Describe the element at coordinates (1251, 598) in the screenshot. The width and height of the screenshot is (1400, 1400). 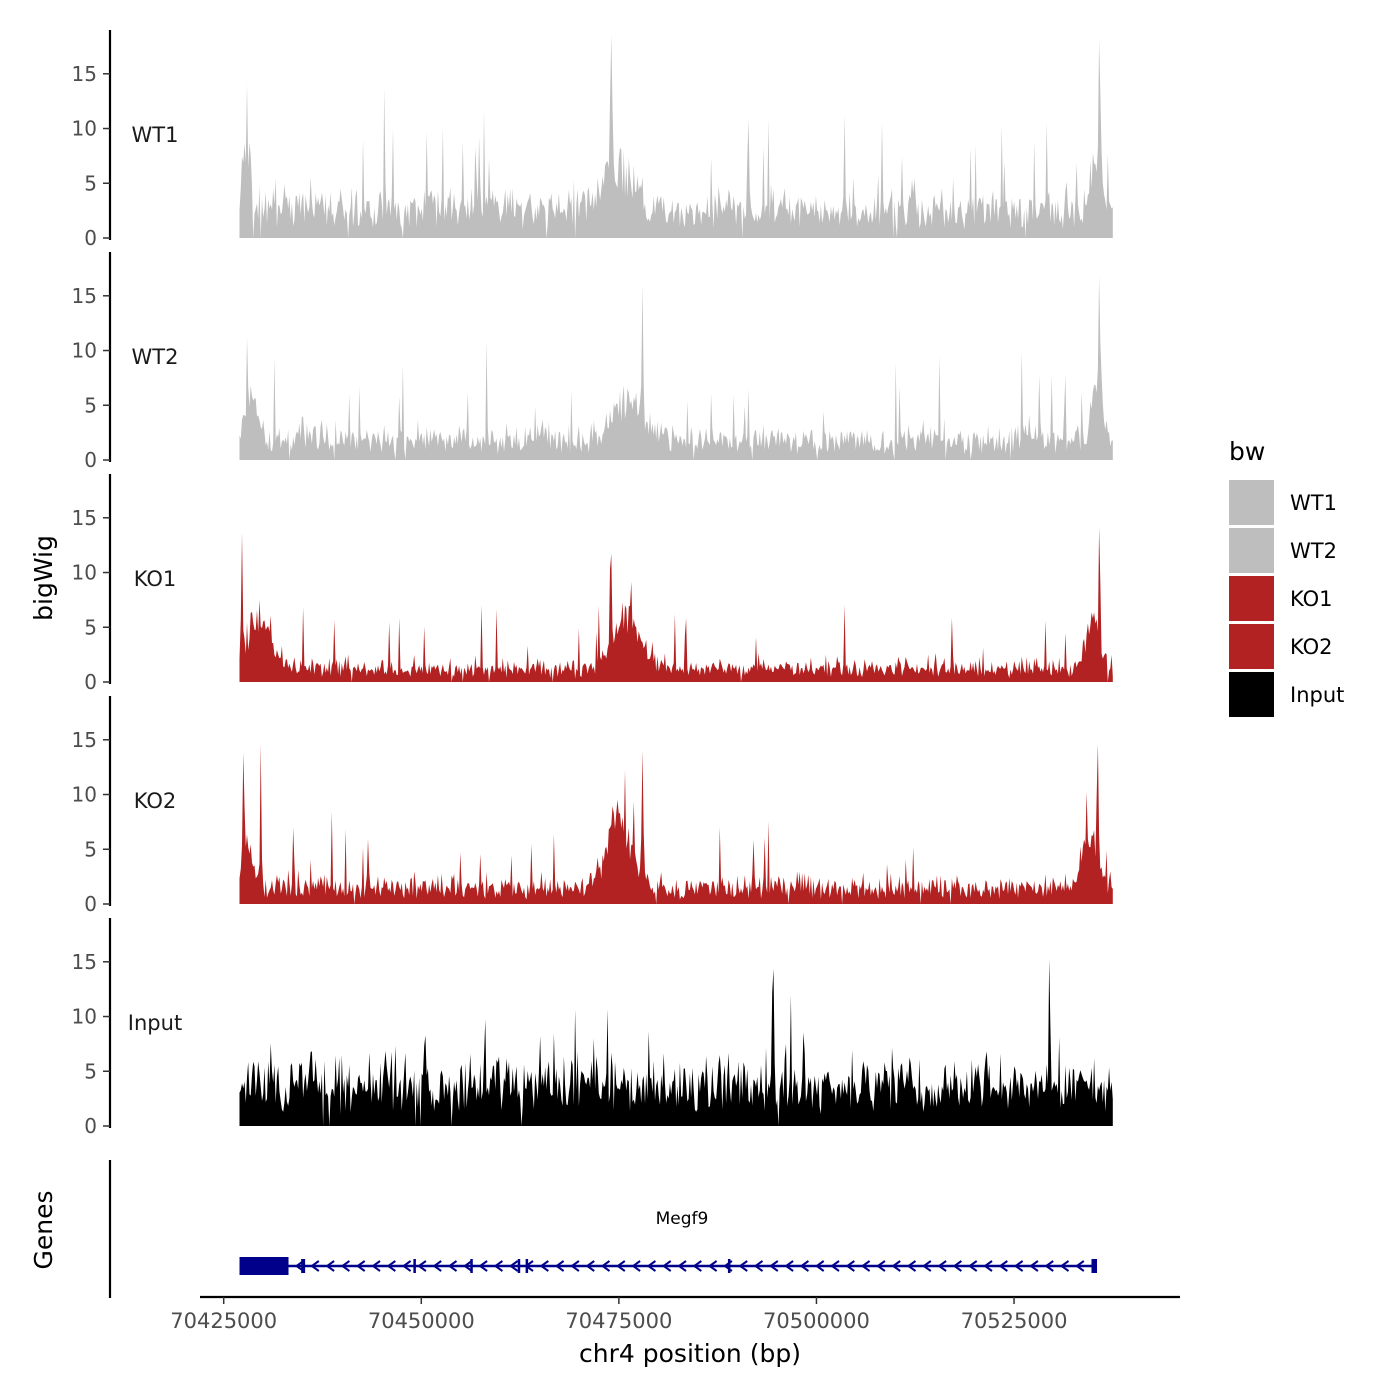
I see `legend-key-ko1` at that location.